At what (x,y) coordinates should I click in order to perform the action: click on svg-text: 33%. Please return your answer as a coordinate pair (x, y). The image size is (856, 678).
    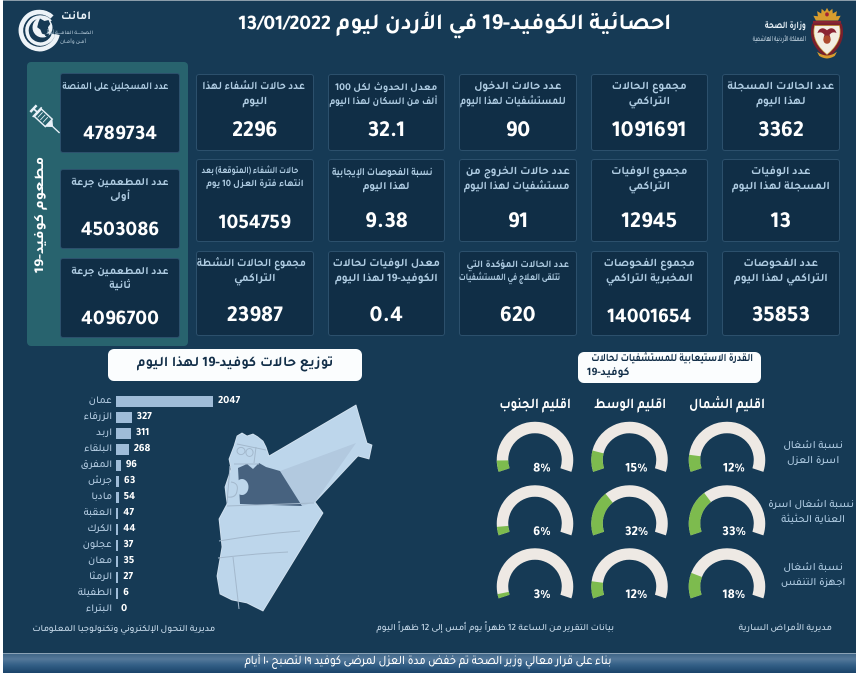
    Looking at the image, I should click on (734, 533).